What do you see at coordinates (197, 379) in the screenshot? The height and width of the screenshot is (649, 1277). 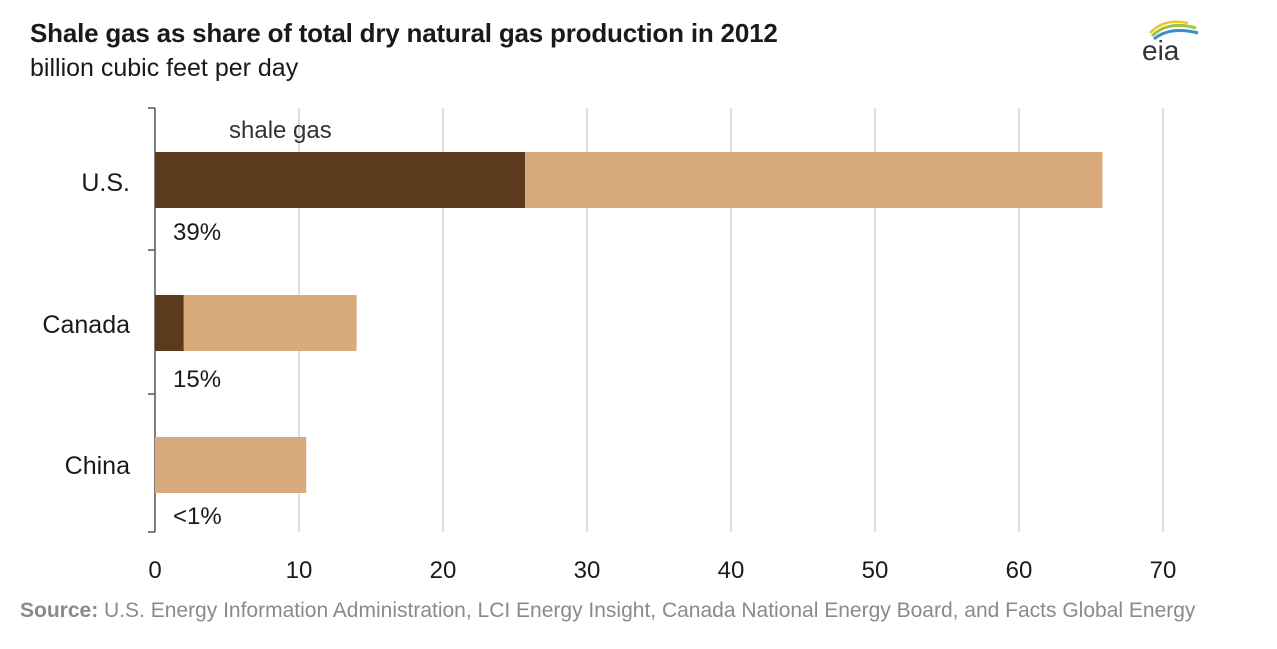 I see `share-label: 15%` at bounding box center [197, 379].